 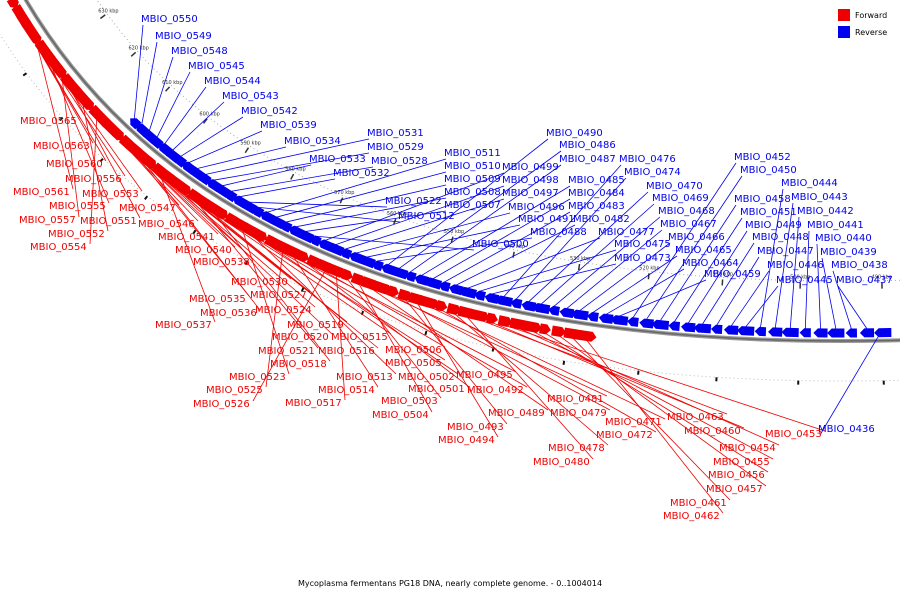 I want to click on gene-label-mbio-0532: MBIO_0532, so click(x=361, y=173).